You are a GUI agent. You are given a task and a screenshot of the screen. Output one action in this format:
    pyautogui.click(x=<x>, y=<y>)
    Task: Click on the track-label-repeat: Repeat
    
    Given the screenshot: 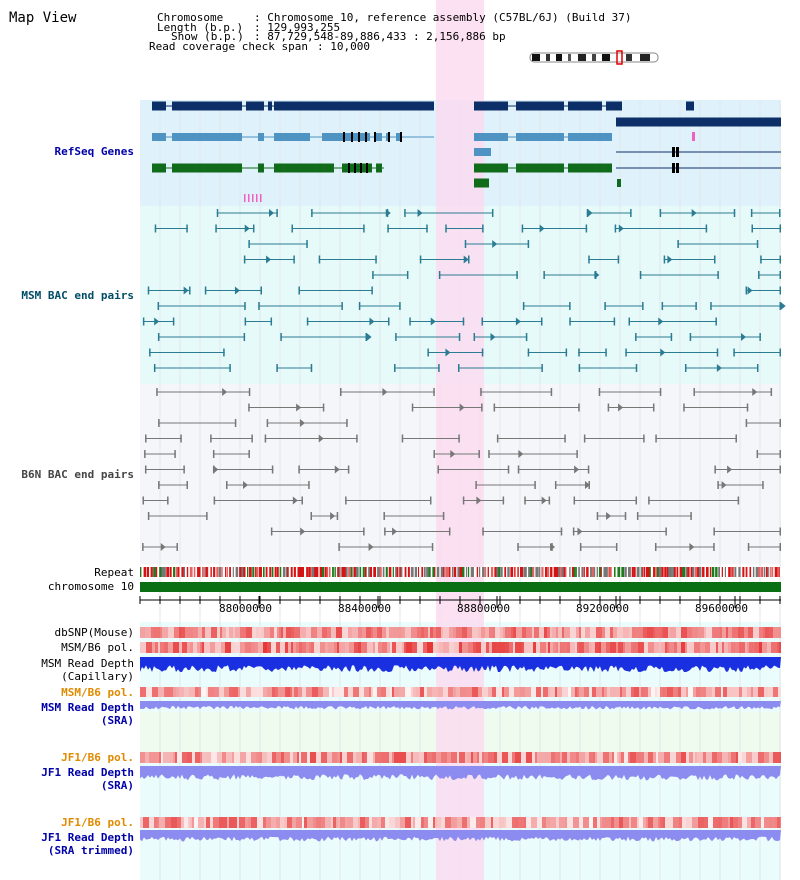 What is the action you would take?
    pyautogui.click(x=114, y=572)
    